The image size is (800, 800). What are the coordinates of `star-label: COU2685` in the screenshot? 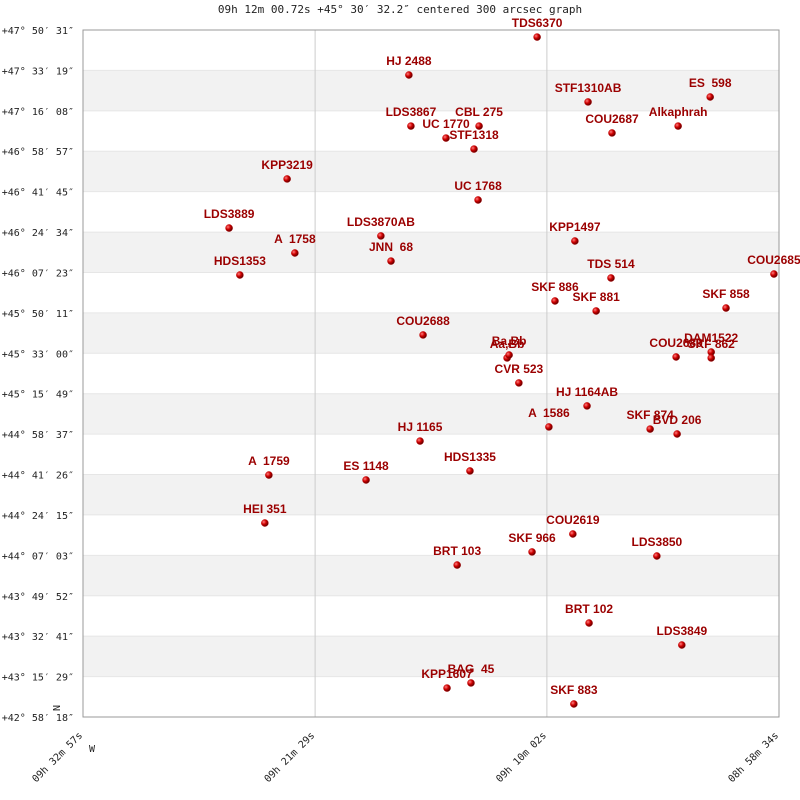 It's located at (773, 260).